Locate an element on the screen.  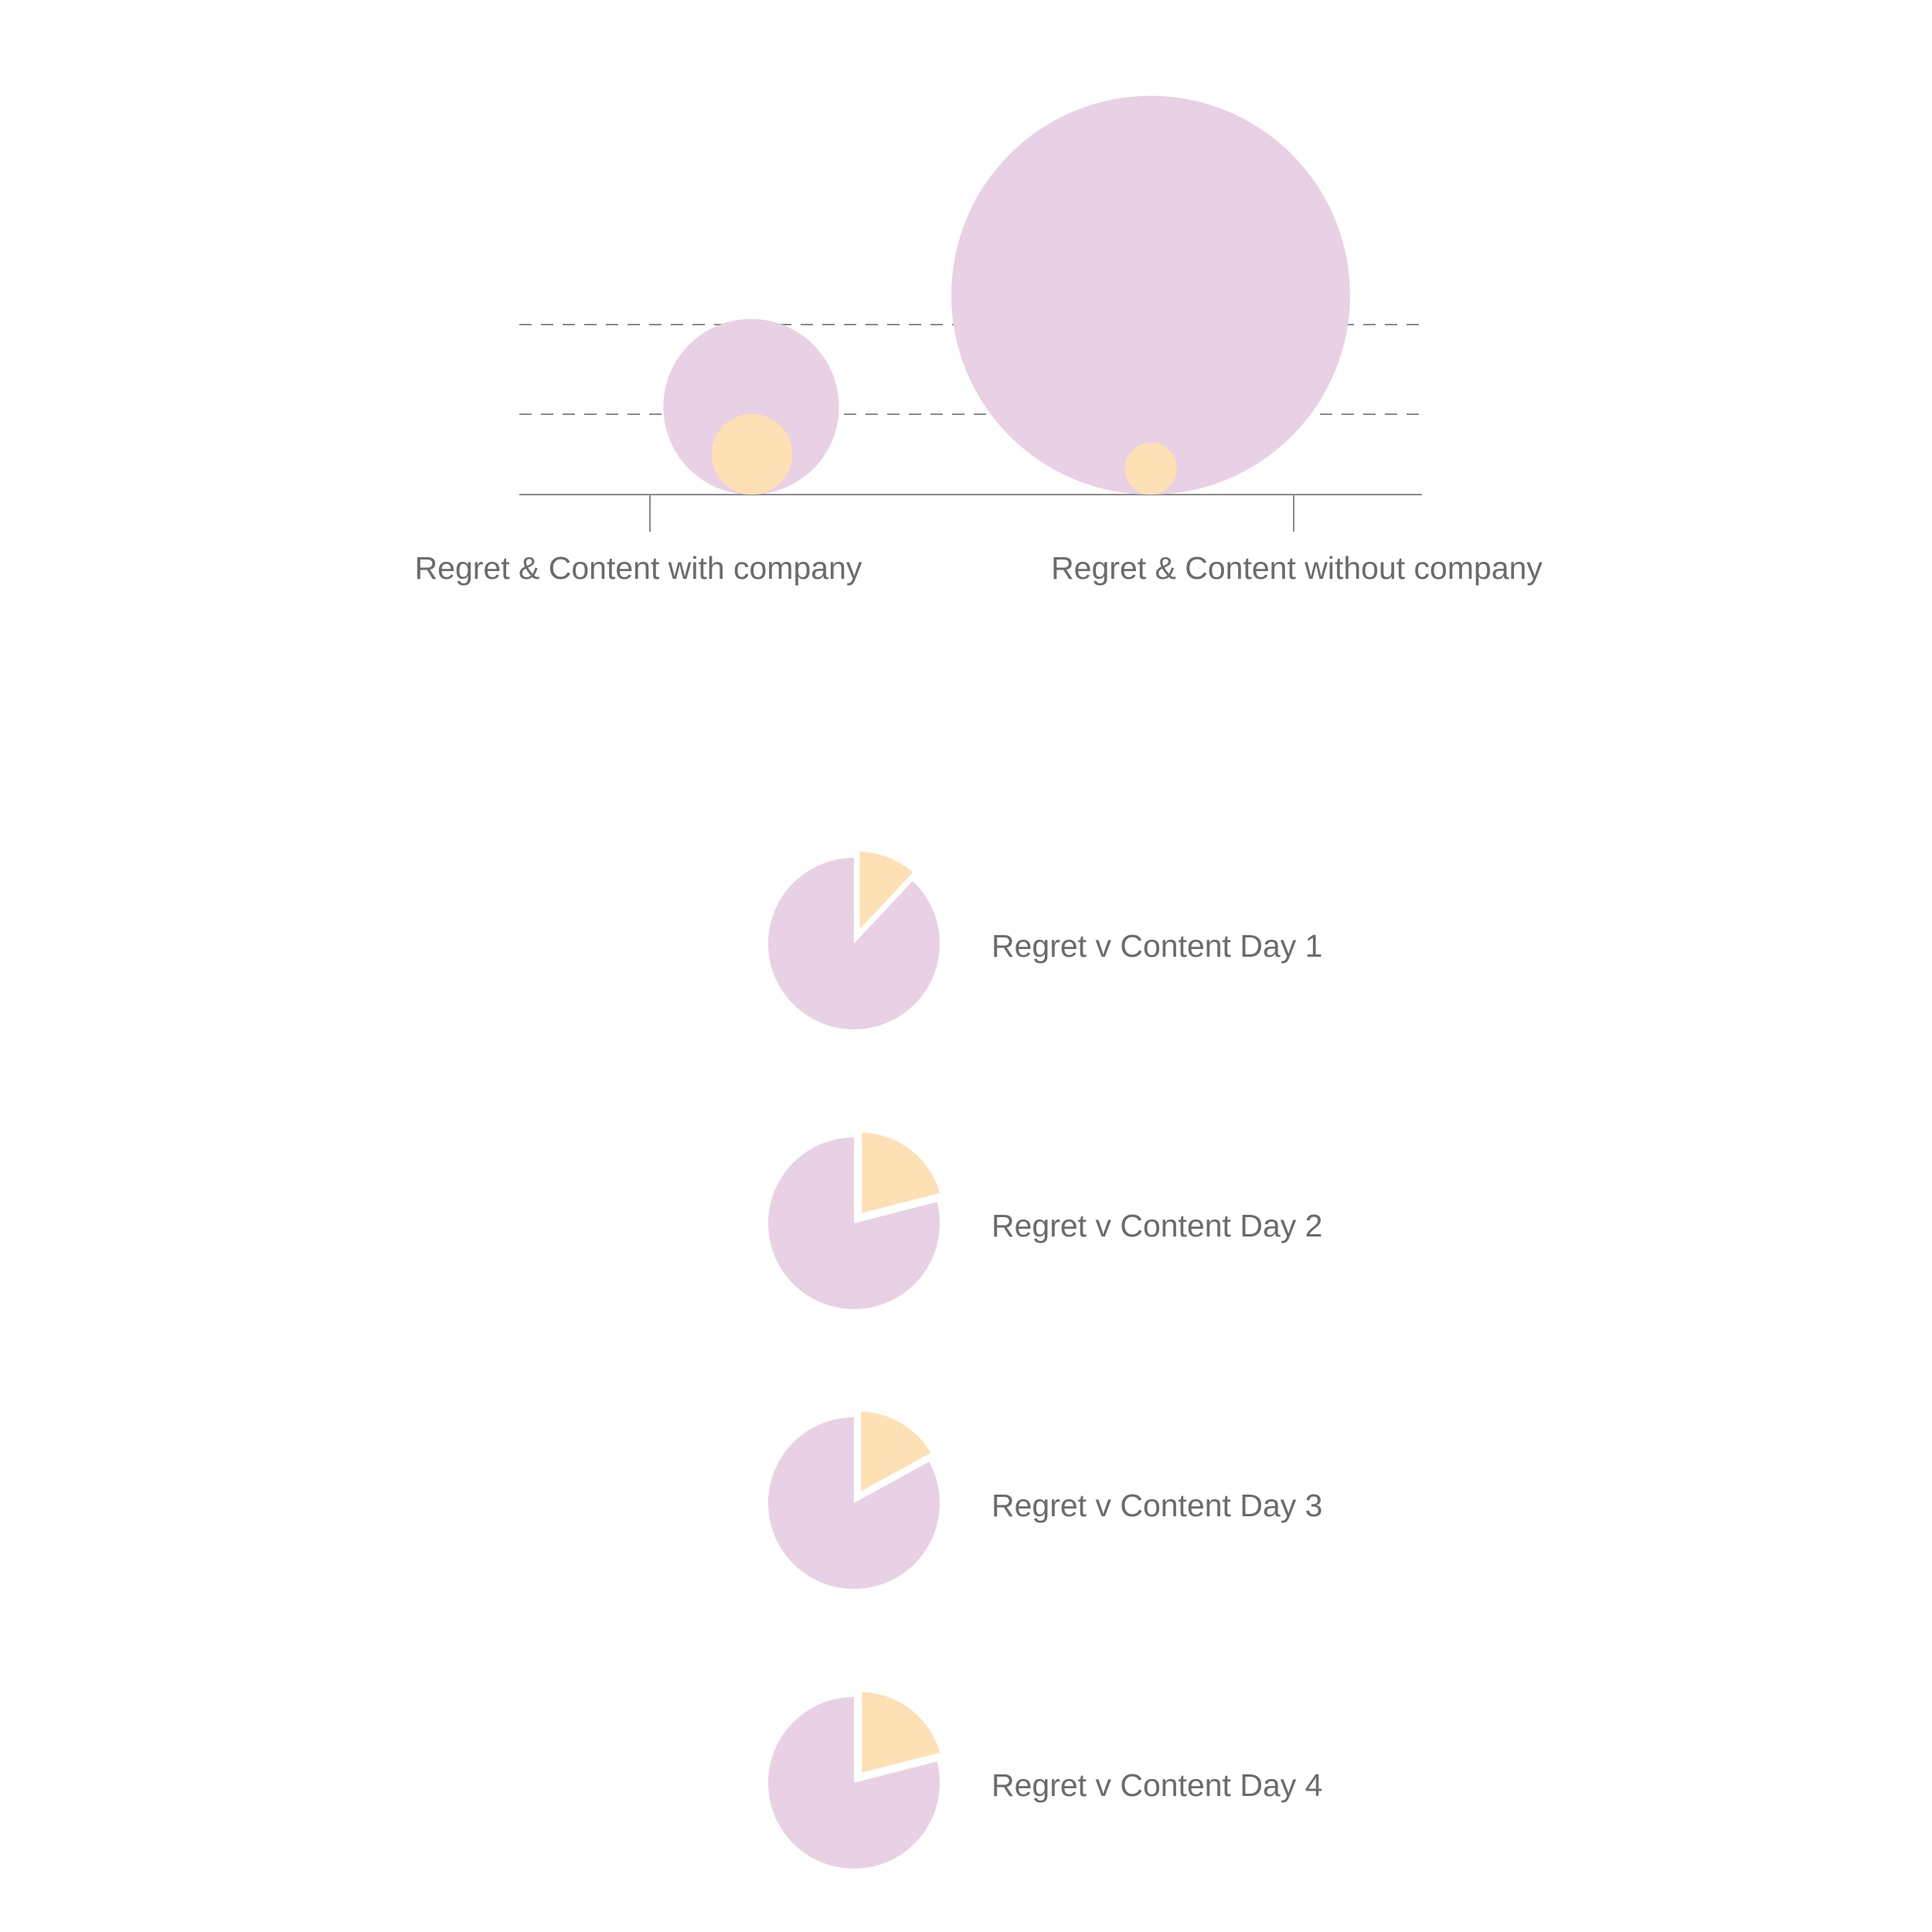
pie-label-day-1: Regret v Content Day 1 is located at coordinates (1157, 946).